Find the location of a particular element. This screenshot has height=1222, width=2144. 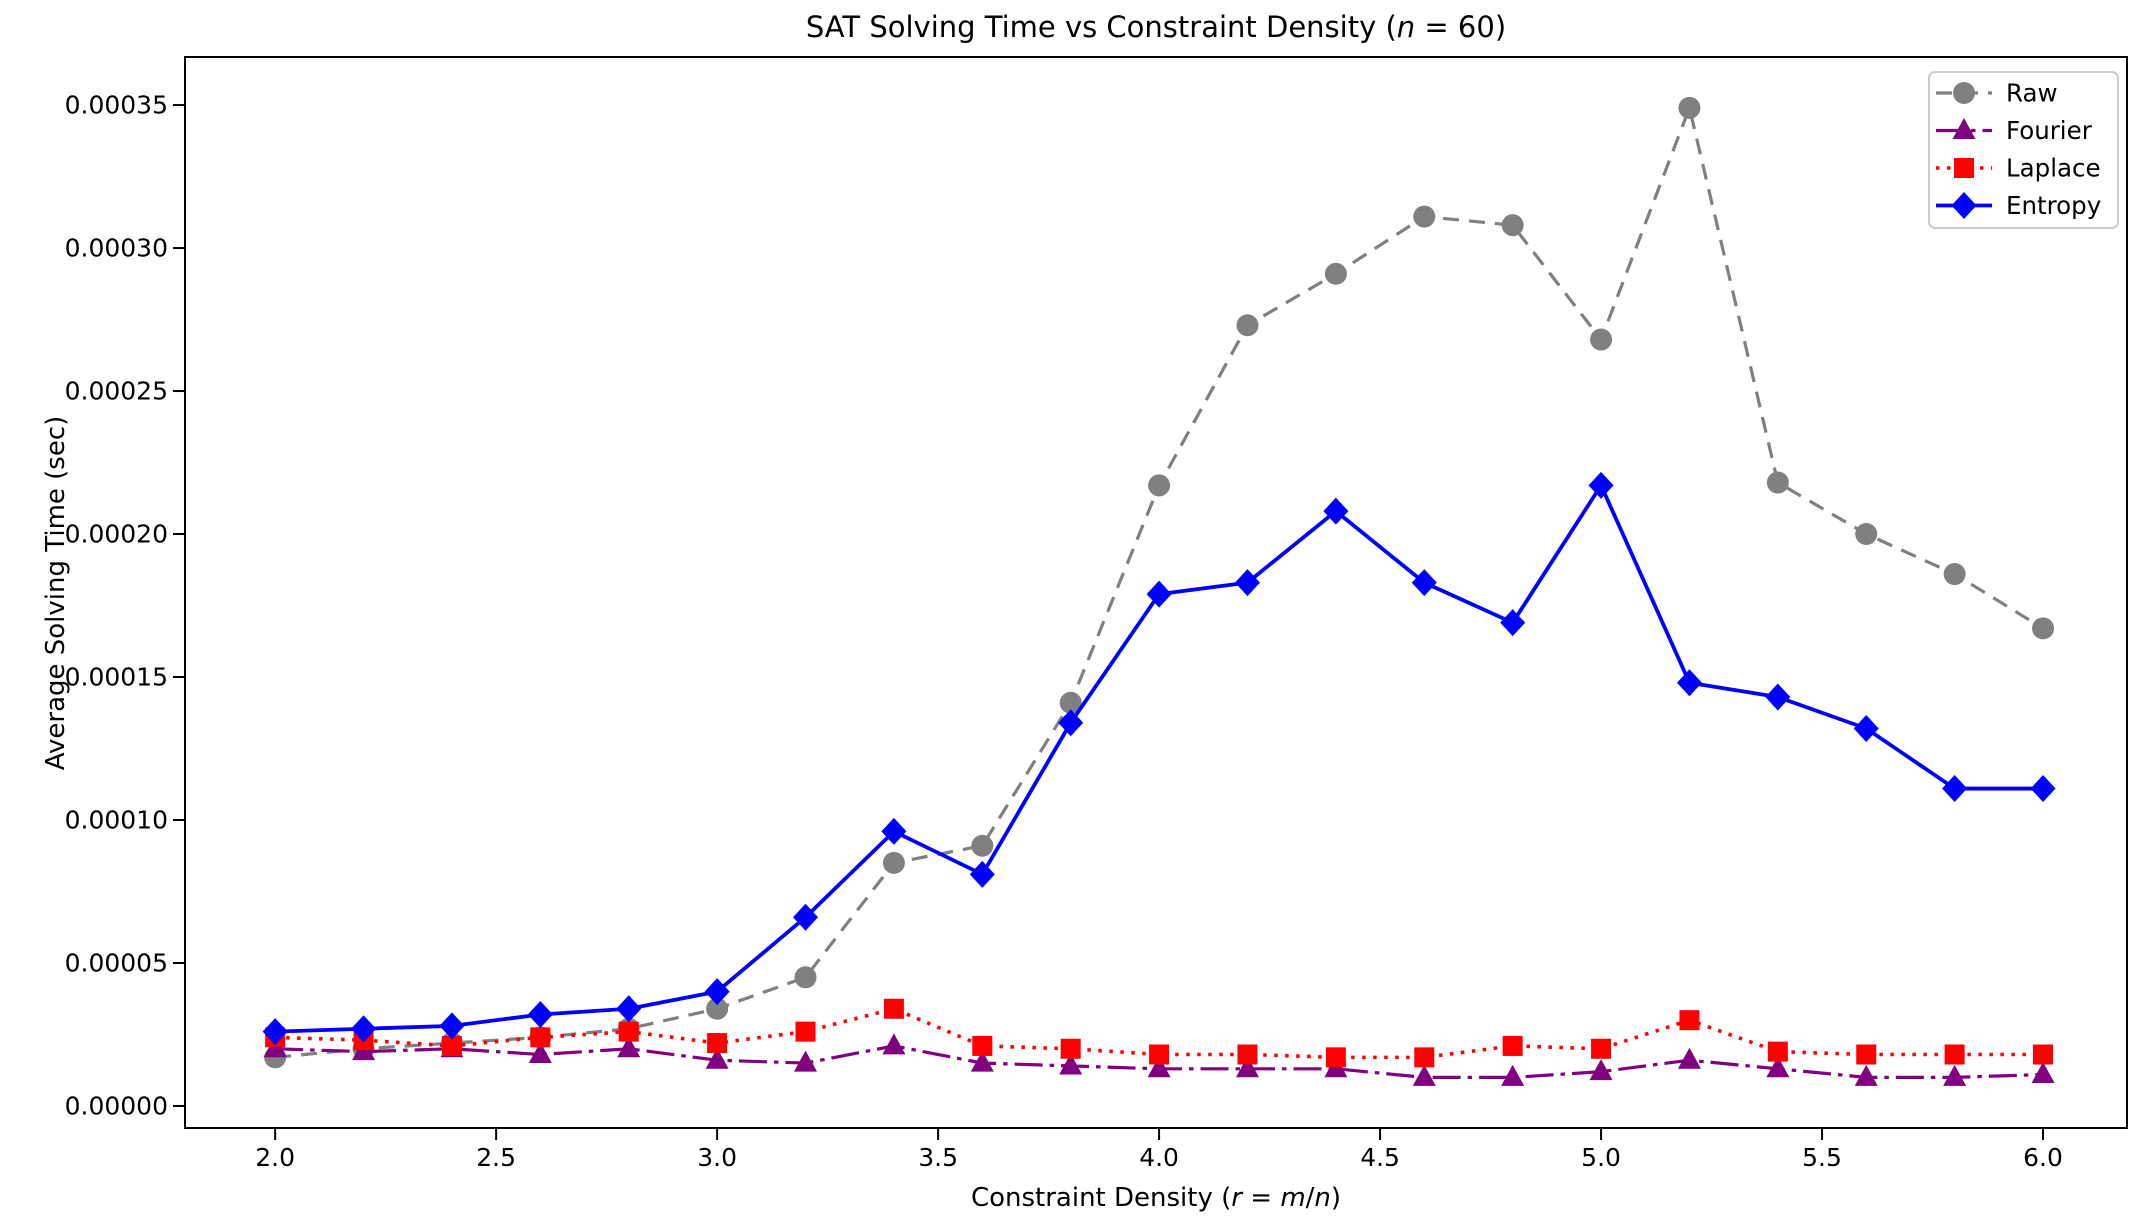

x-tick-label: 3.0 is located at coordinates (717, 1157).